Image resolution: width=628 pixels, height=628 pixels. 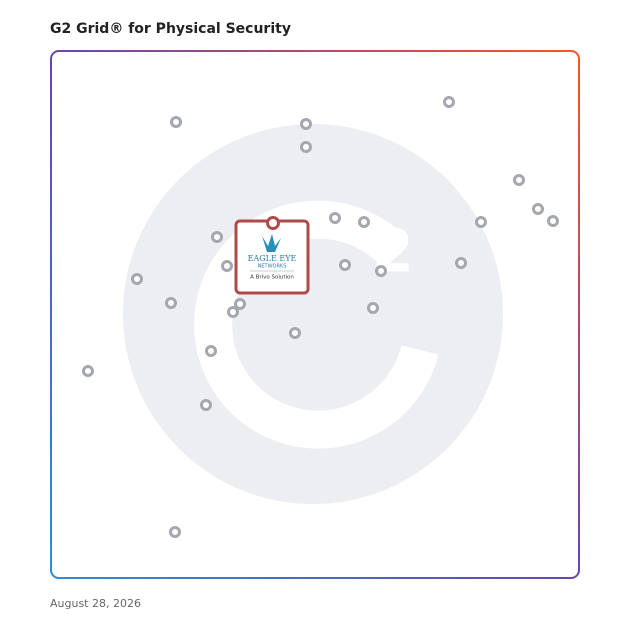 What do you see at coordinates (95, 603) in the screenshot?
I see `date: August 28, 2026` at bounding box center [95, 603].